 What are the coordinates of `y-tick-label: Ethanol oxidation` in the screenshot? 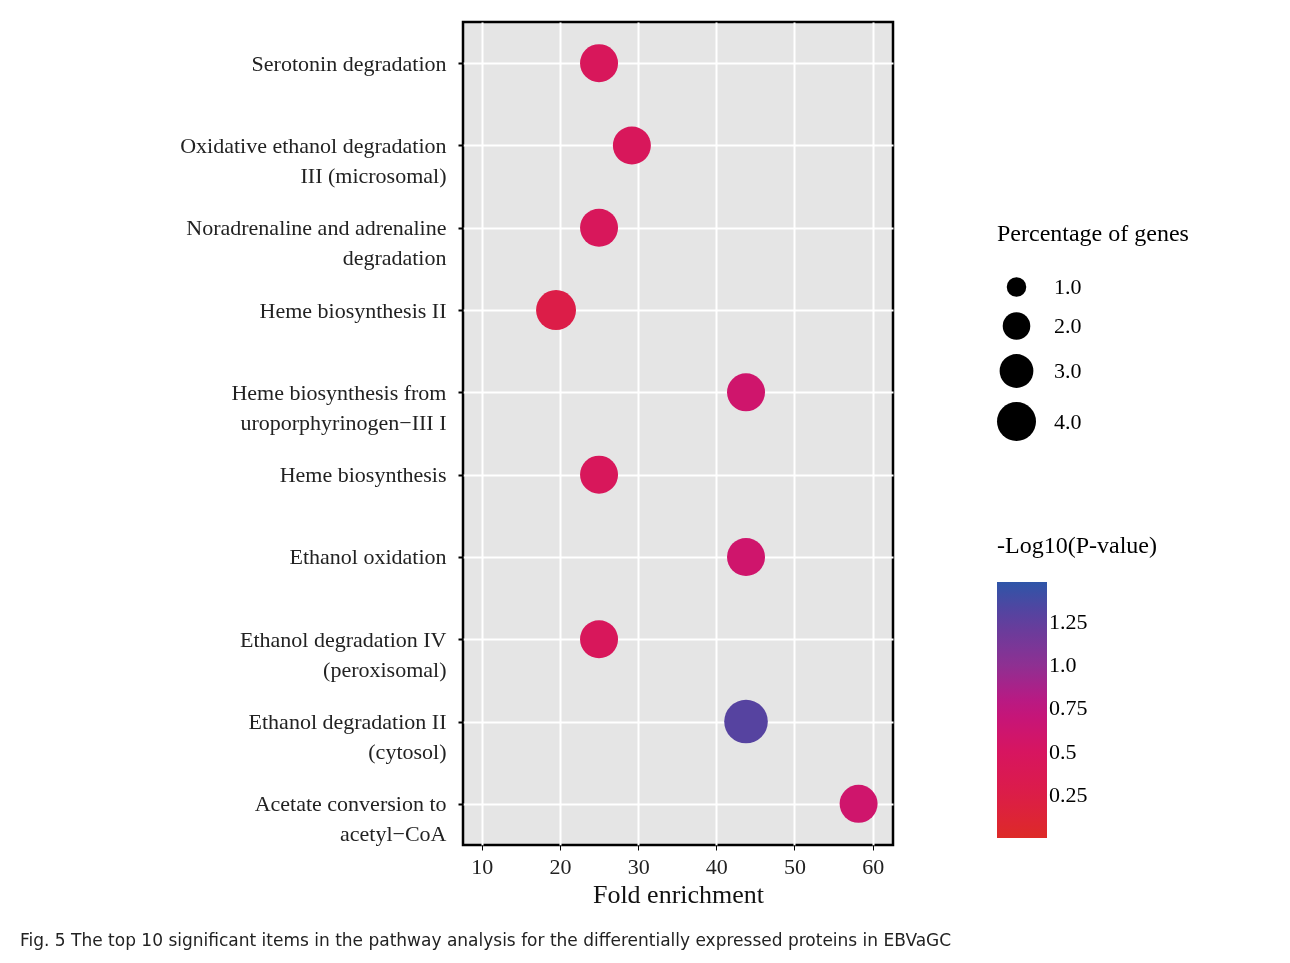 It's located at (368, 557).